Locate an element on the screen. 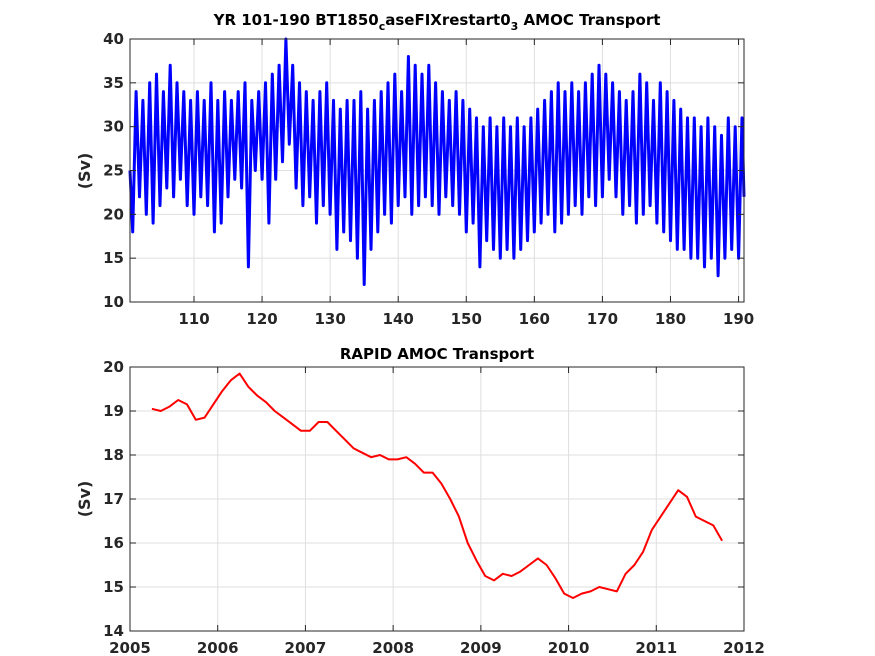  x-tick-label: 2007 is located at coordinates (306, 647).